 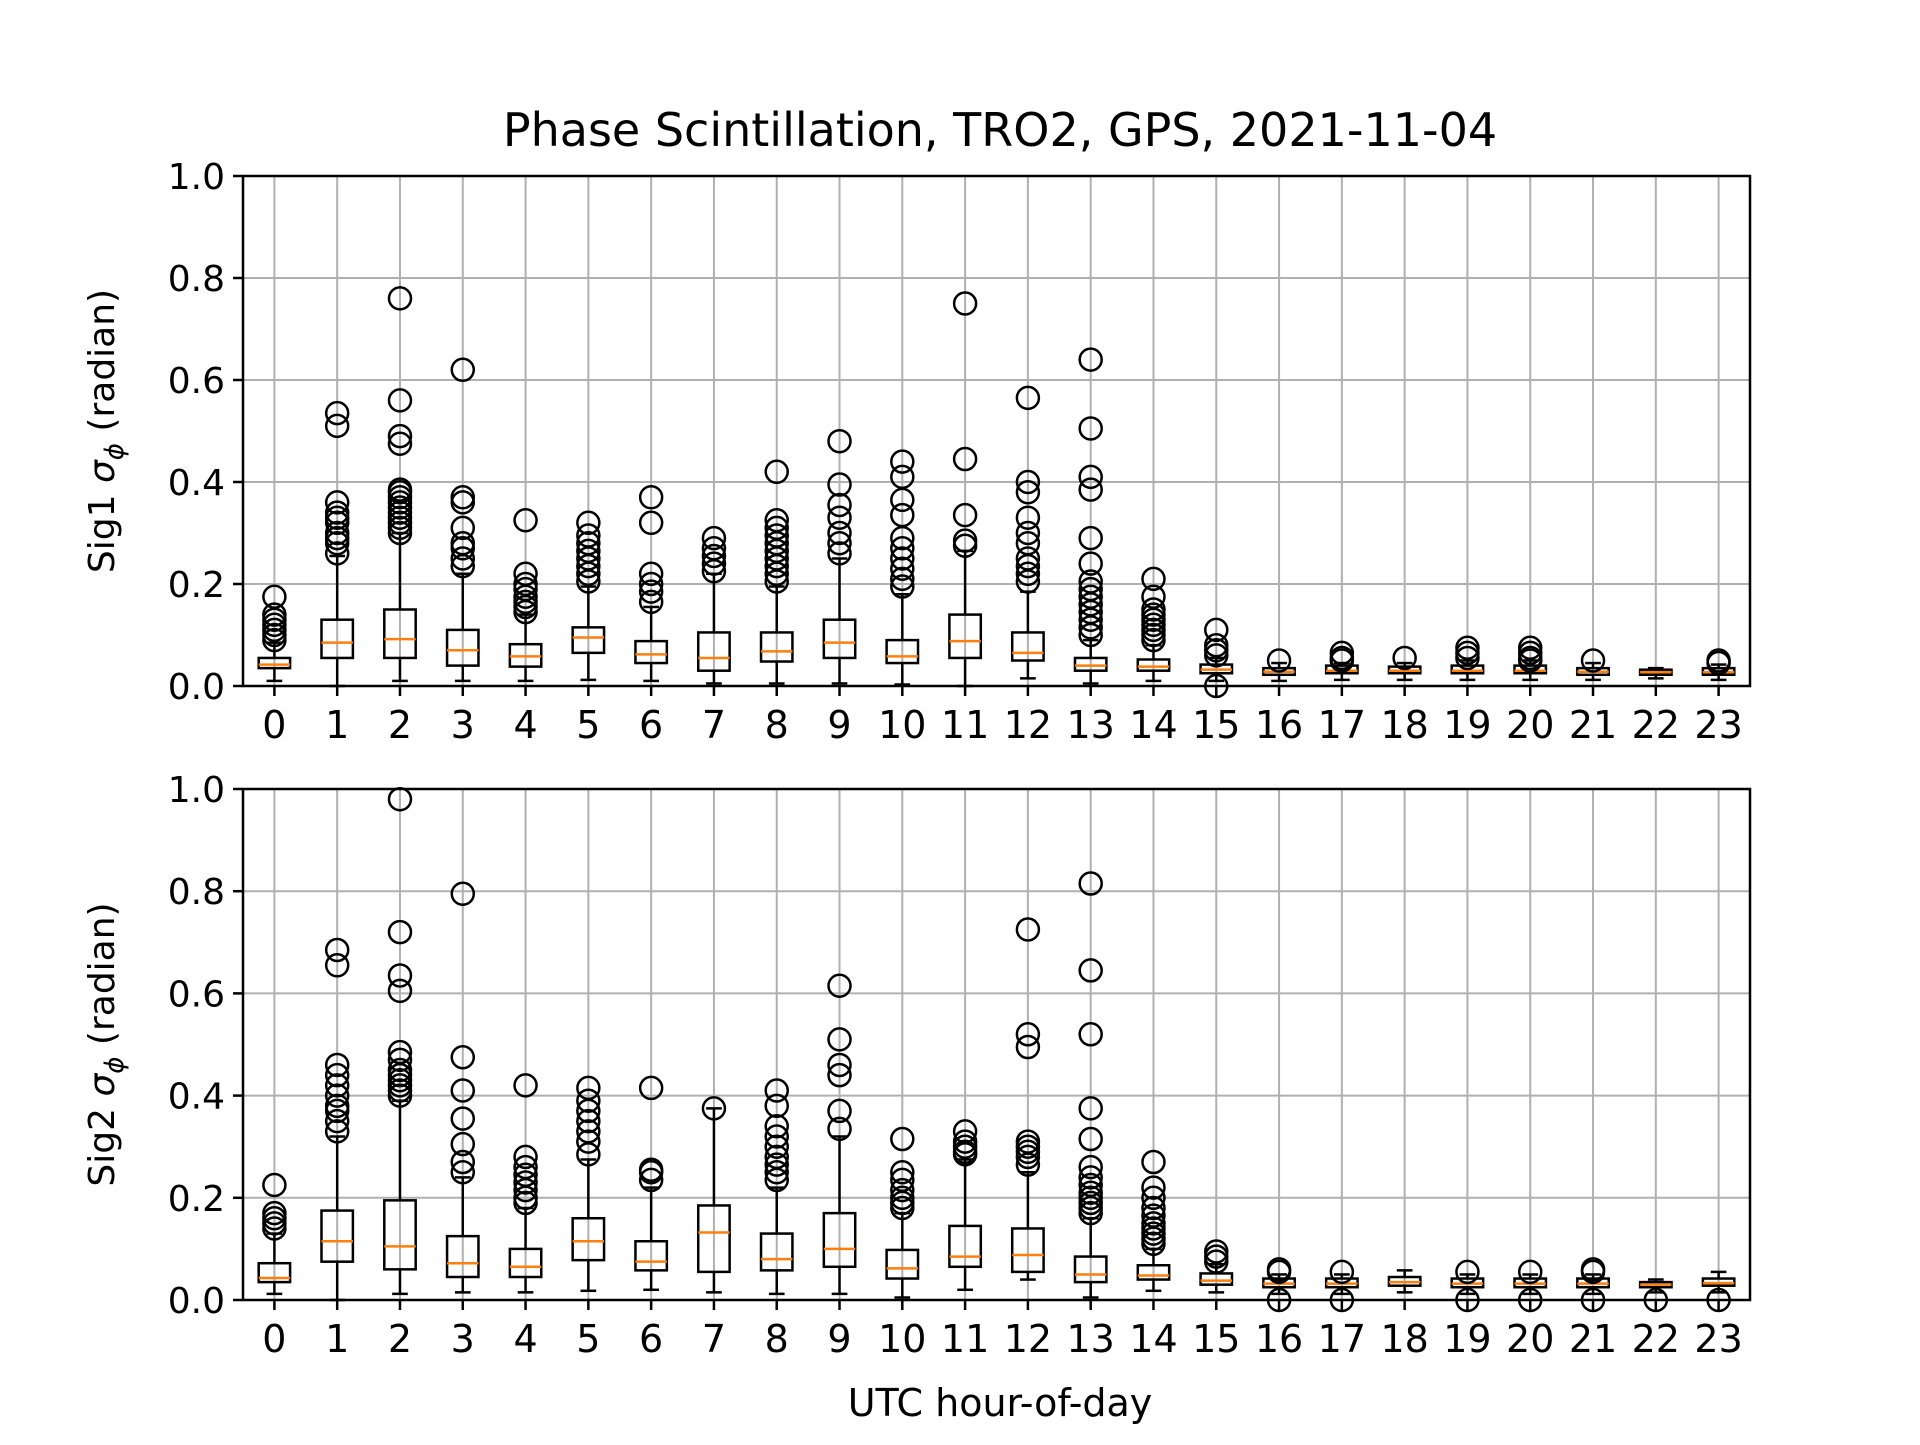 What do you see at coordinates (205, 432) in the screenshot?
I see `y-axis: 0.0 0.2 0.4 0.6 0.8 1.0` at bounding box center [205, 432].